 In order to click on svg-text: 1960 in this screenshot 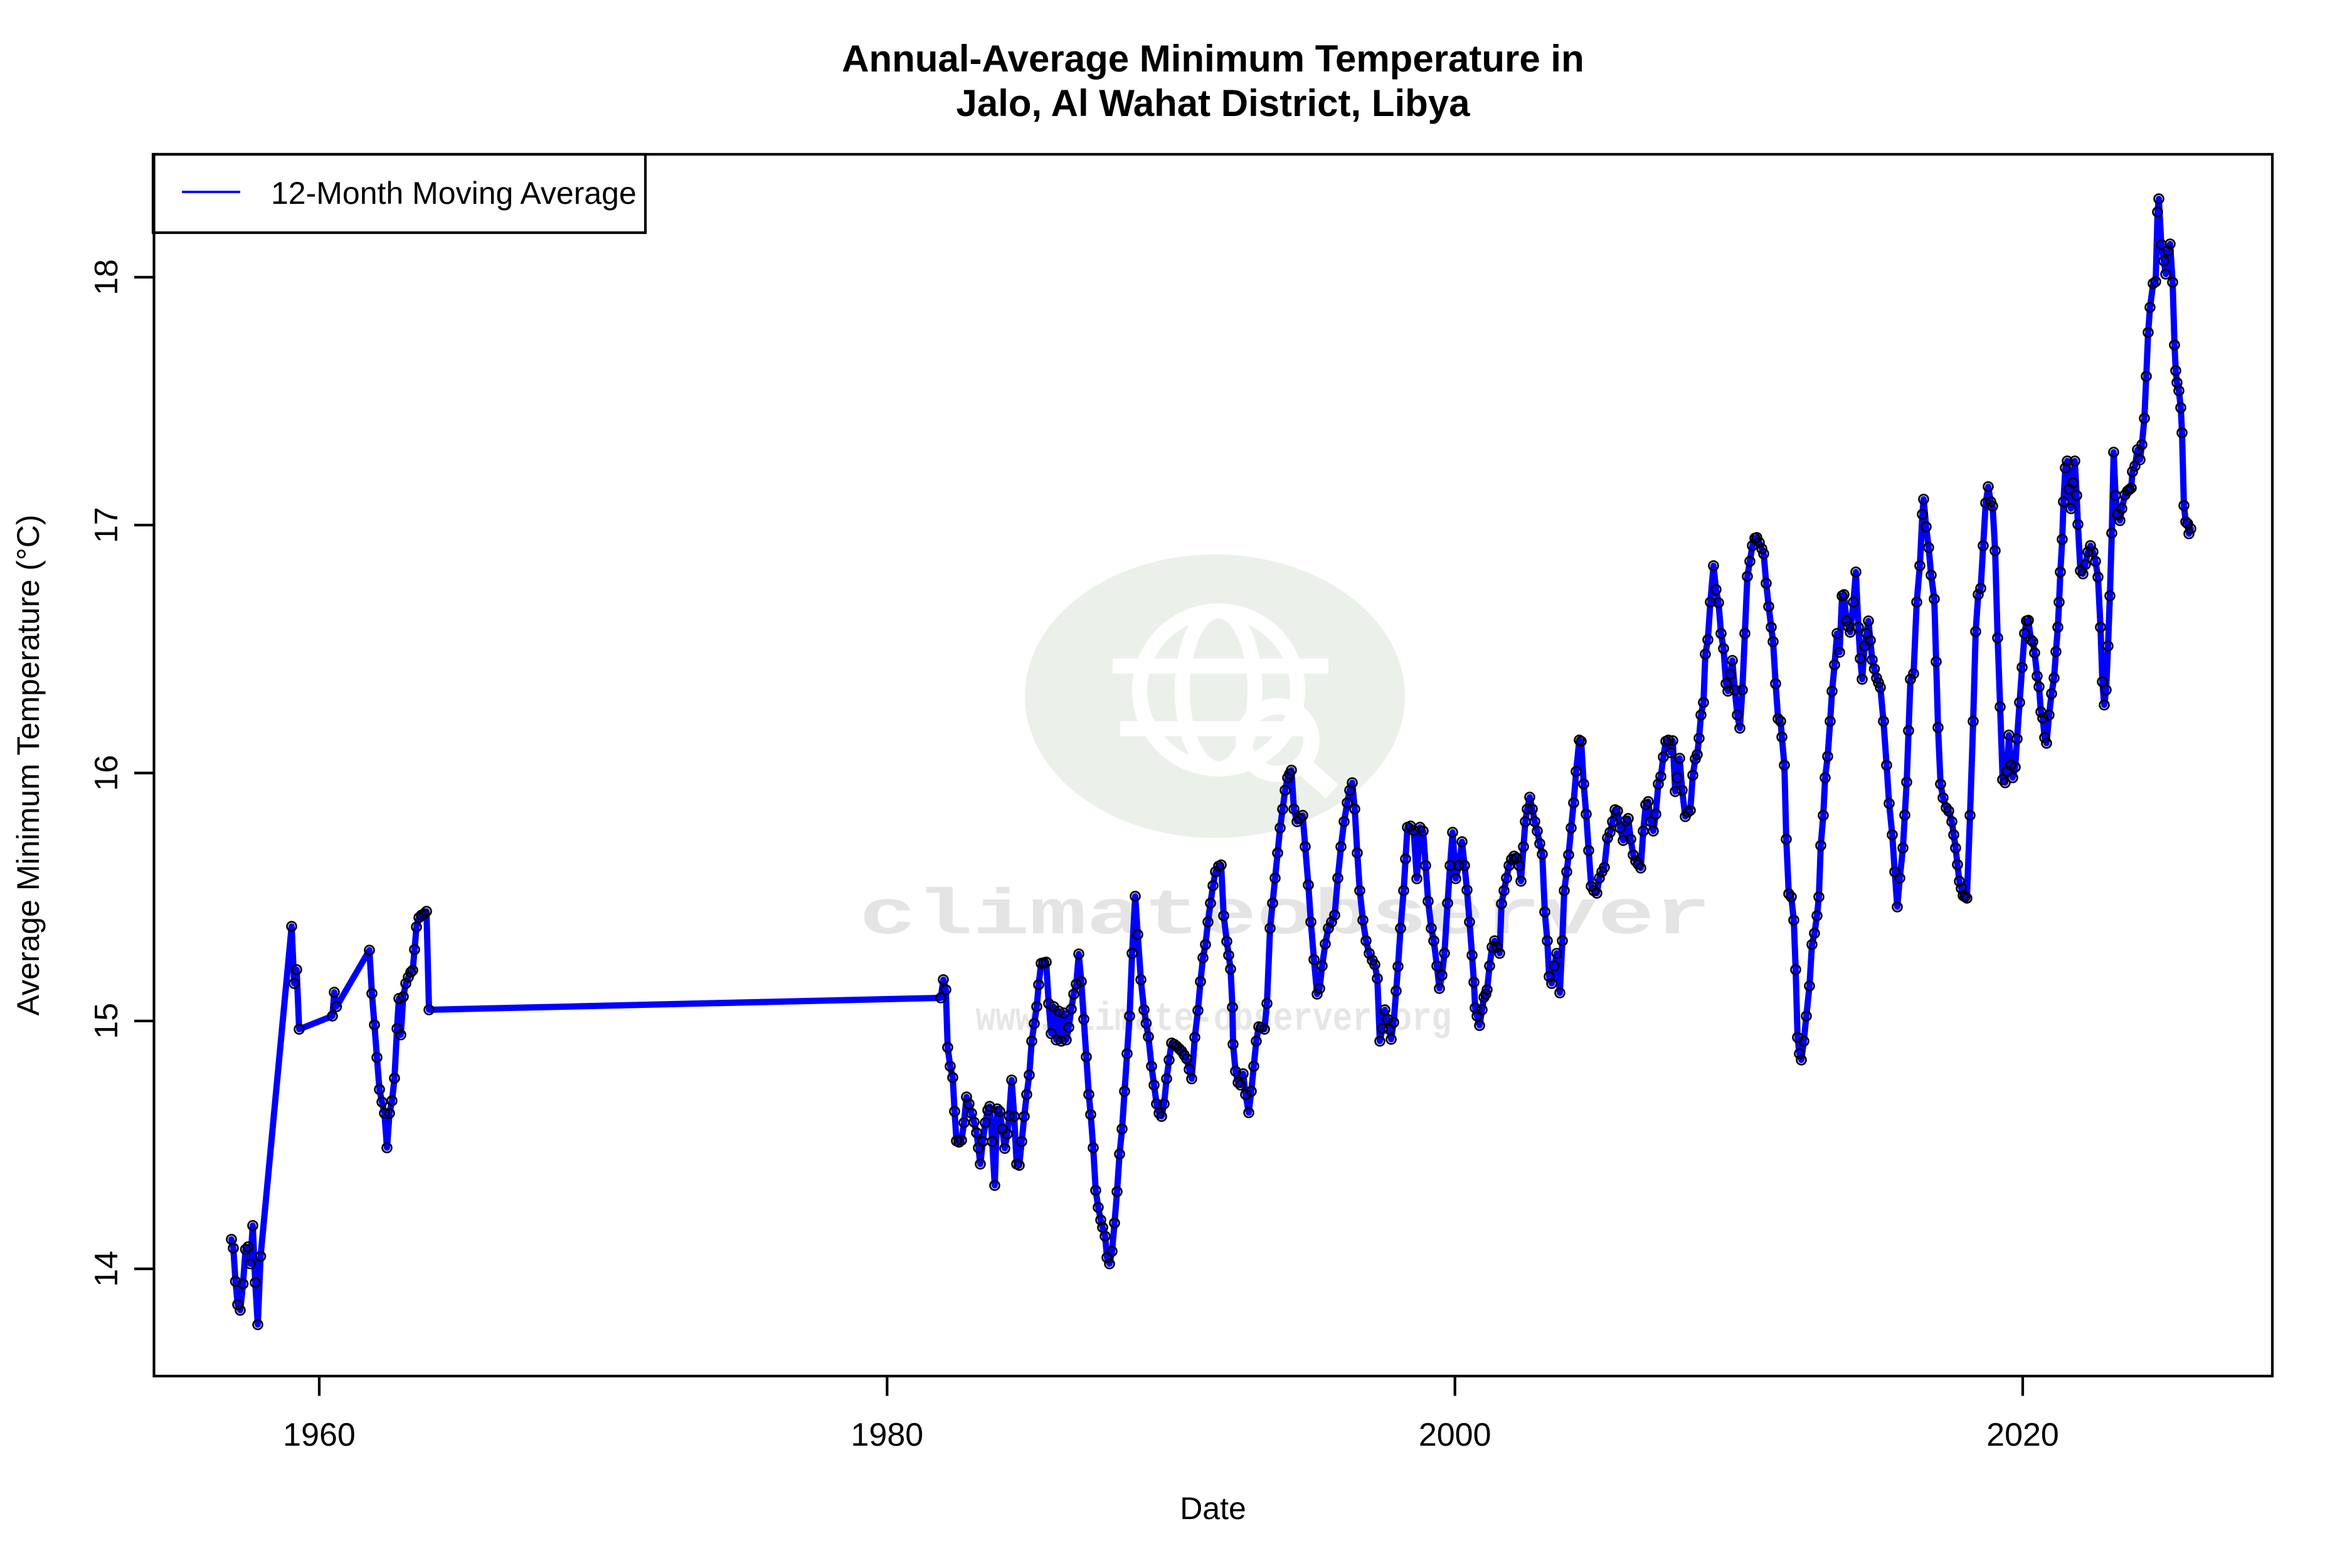, I will do `click(319, 1435)`.